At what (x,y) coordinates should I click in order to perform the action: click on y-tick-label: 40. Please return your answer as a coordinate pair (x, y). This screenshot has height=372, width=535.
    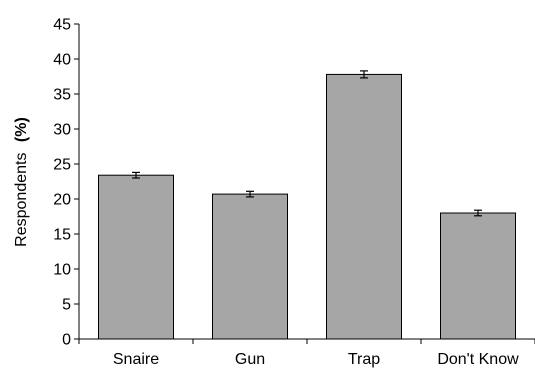
    Looking at the image, I should click on (62, 60).